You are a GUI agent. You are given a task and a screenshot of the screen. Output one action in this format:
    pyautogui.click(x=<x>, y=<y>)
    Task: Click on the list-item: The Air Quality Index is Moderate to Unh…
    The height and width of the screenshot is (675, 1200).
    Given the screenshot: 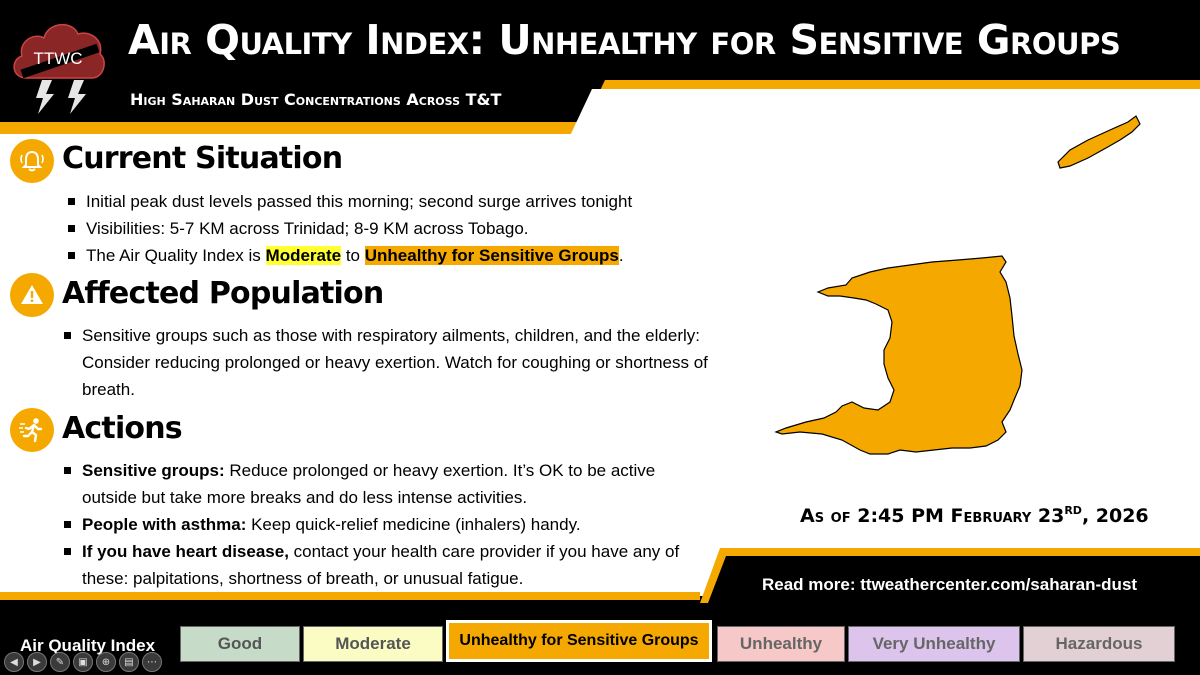 What is the action you would take?
    pyautogui.click(x=408, y=255)
    